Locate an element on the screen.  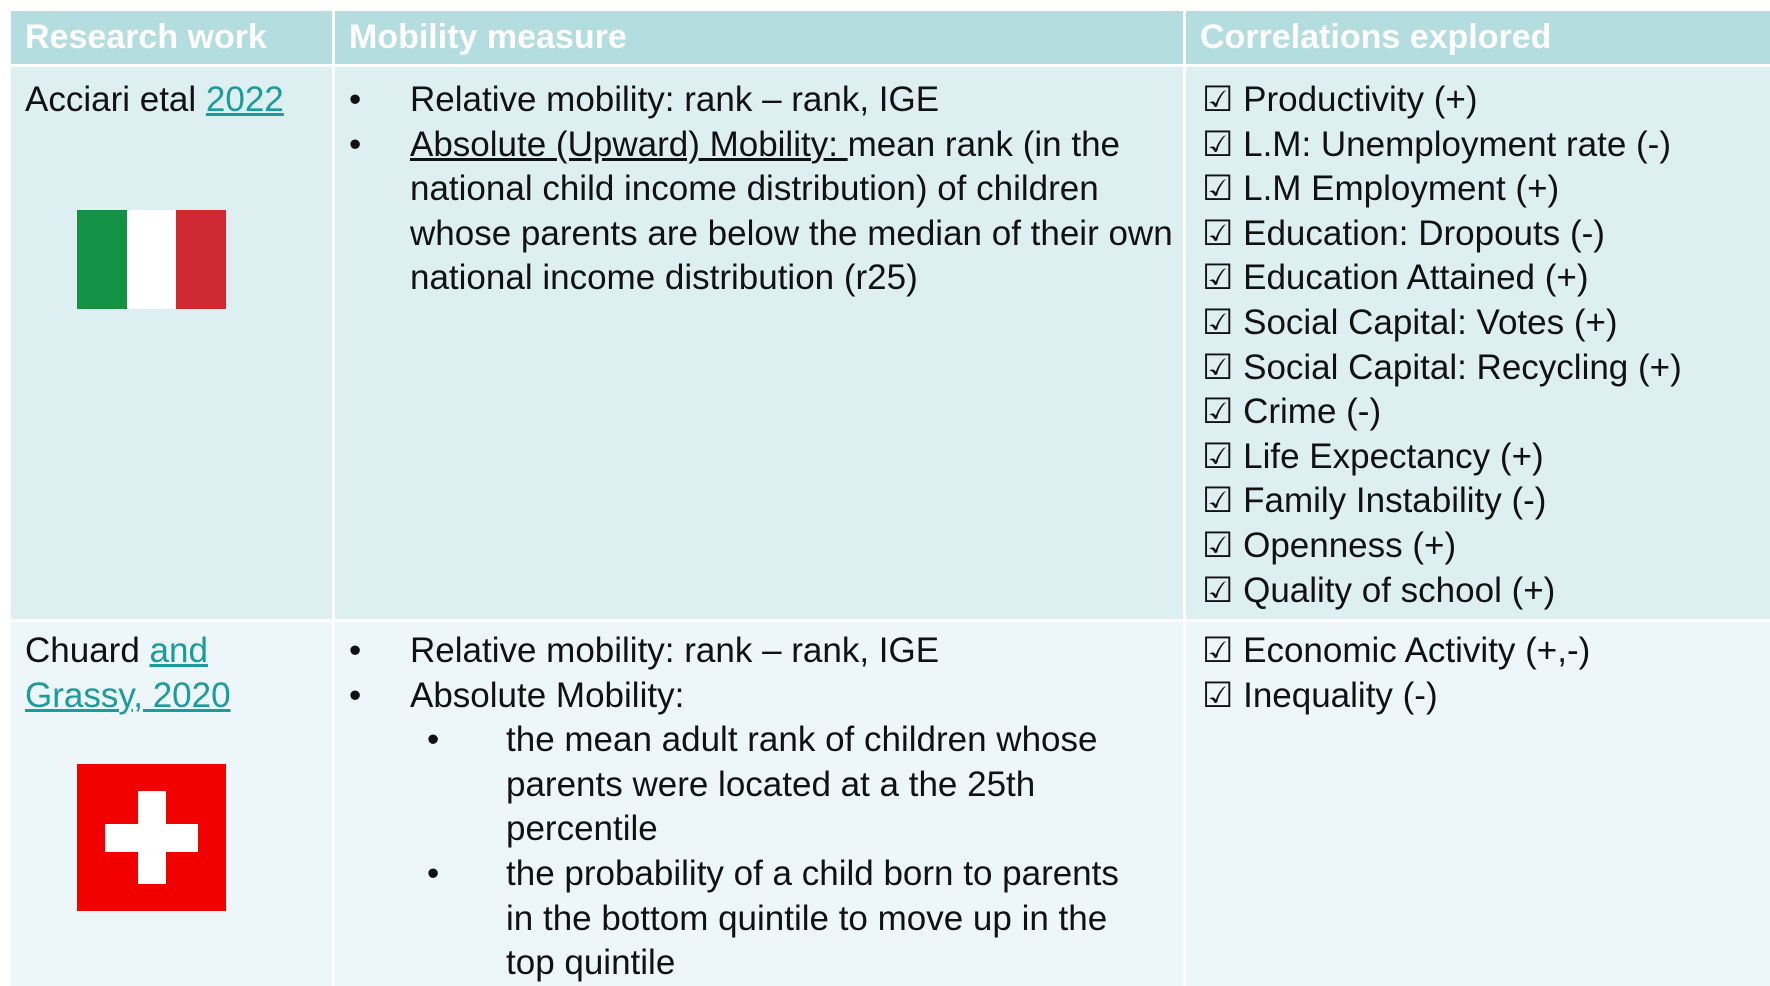
author: Chuard is located at coordinates (87, 650).